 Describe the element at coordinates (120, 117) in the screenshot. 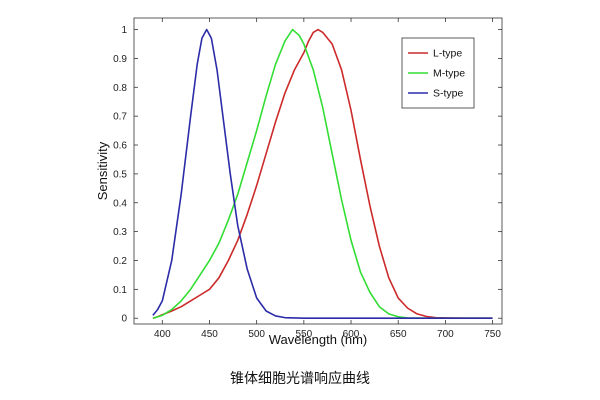

I see `y-tick-label: 0.7` at that location.